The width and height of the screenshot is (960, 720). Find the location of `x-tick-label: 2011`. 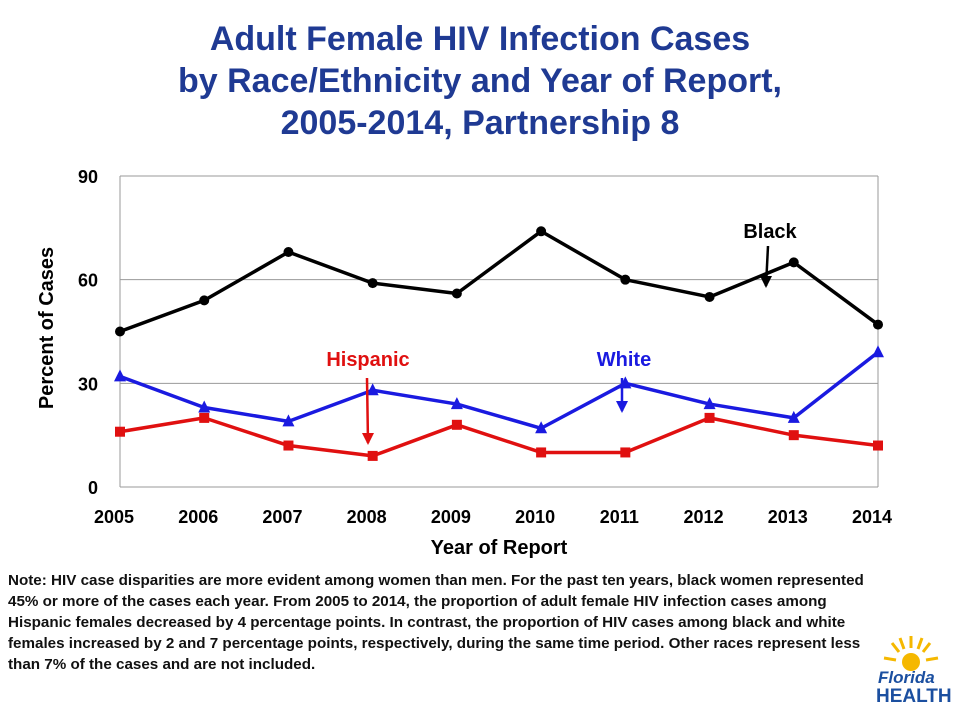

x-tick-label: 2011 is located at coordinates (619, 517).